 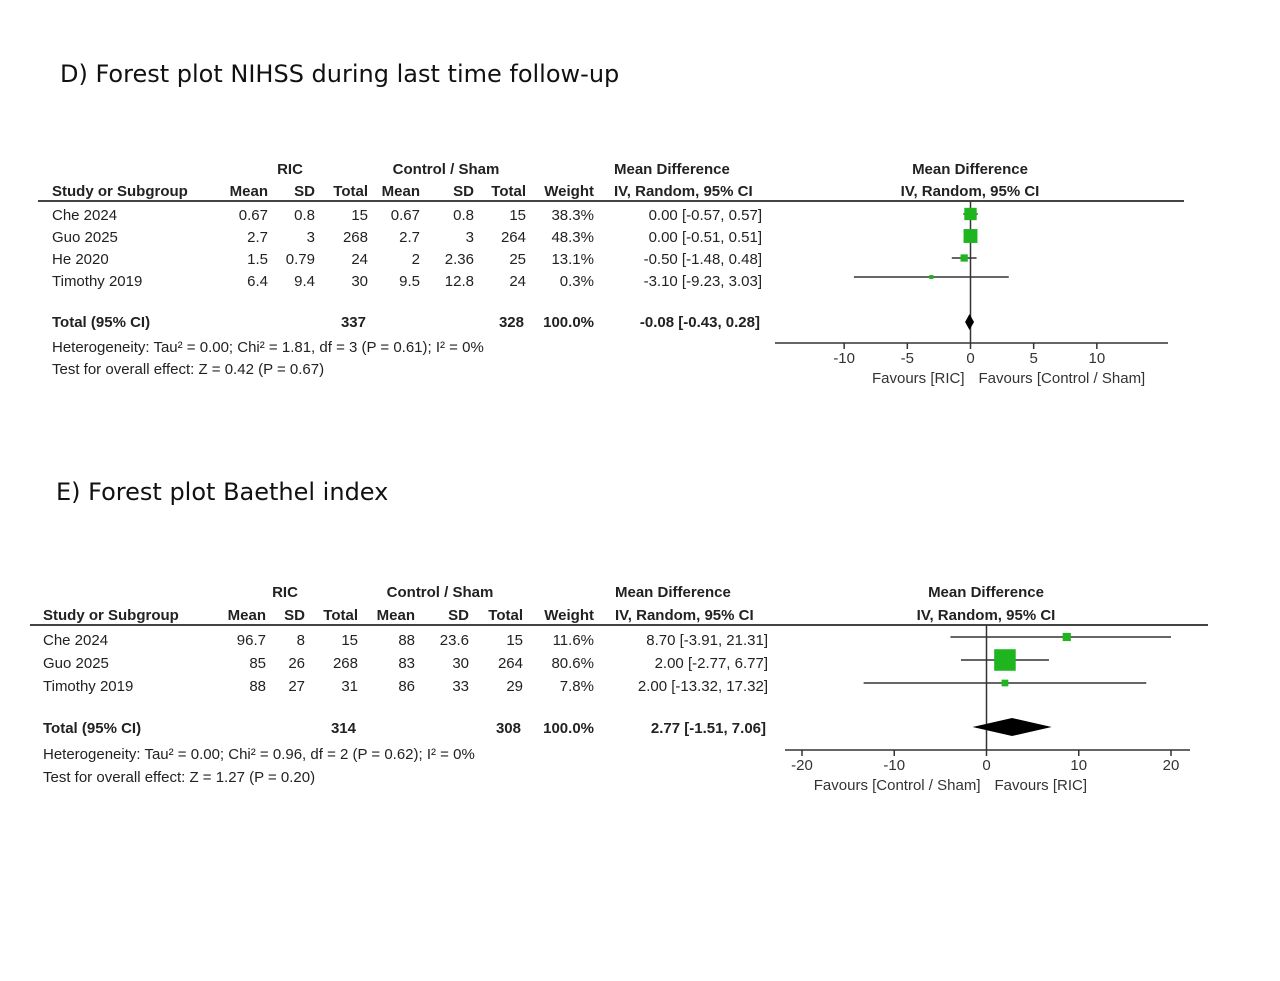 I want to click on total-weight: 100.0%, so click(x=568, y=728).